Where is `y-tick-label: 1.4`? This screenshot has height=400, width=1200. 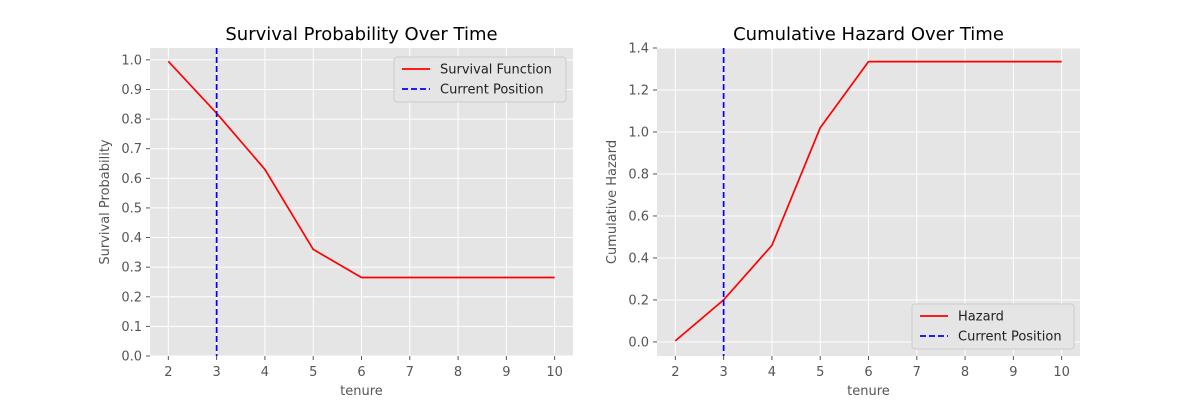 y-tick-label: 1.4 is located at coordinates (638, 49).